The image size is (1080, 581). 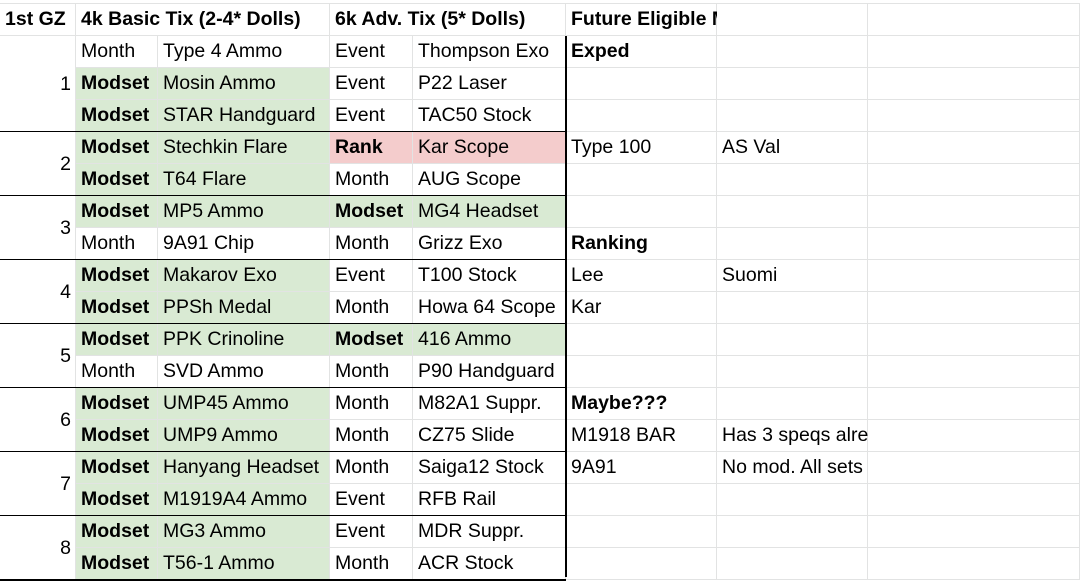 I want to click on header-empty-f2, so click(x=792, y=20).